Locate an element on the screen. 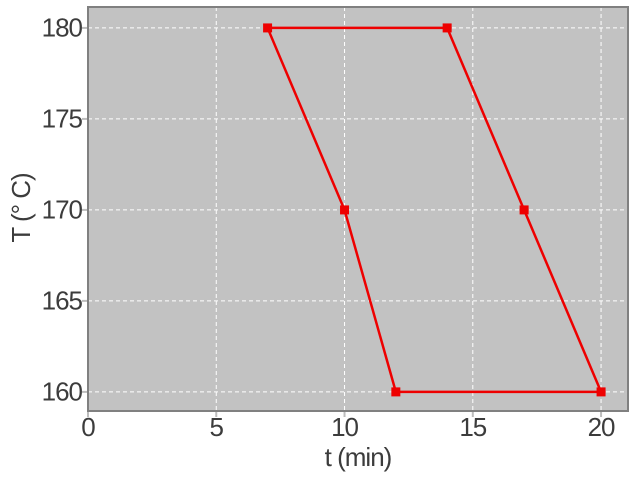 This screenshot has height=480, width=640. y-tick-label: 170 is located at coordinates (62, 209).